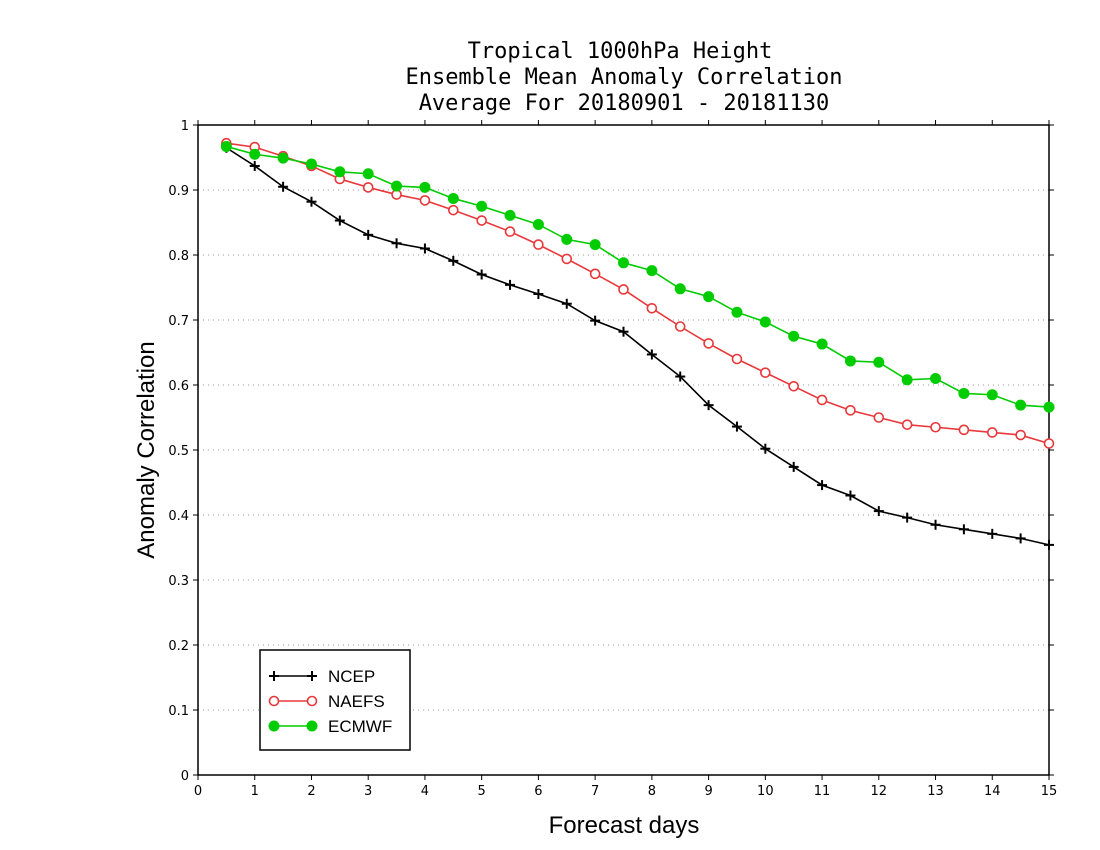 This screenshot has width=1100, height=850. Describe the element at coordinates (482, 791) in the screenshot. I see `x-tick-label: 5` at that location.